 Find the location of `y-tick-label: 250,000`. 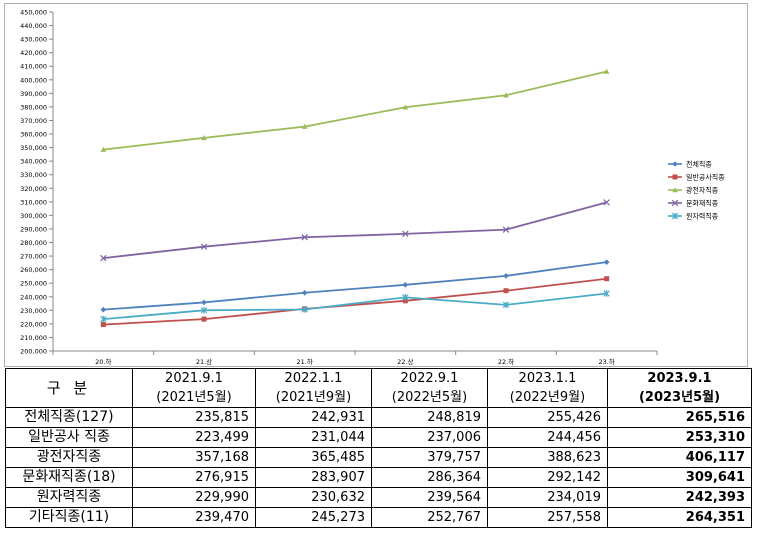

y-tick-label: 250,000 is located at coordinates (33, 284).